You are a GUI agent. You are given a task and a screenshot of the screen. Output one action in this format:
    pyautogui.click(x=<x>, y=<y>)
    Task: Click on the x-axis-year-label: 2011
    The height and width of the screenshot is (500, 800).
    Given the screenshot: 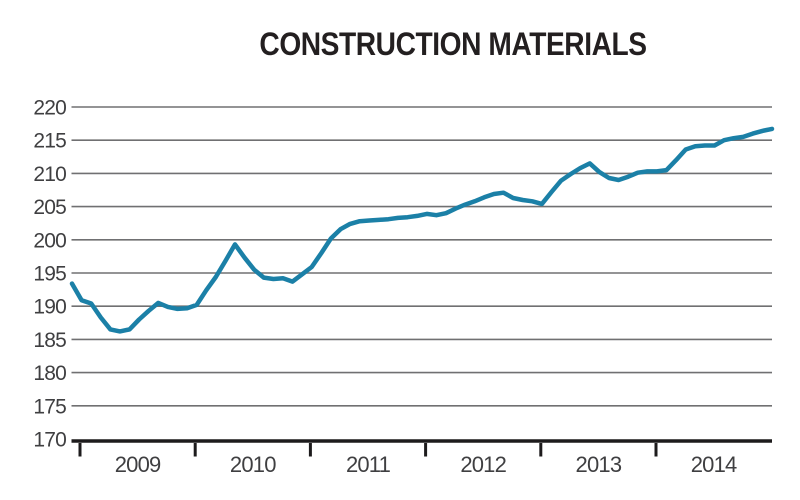 What is the action you would take?
    pyautogui.click(x=368, y=464)
    